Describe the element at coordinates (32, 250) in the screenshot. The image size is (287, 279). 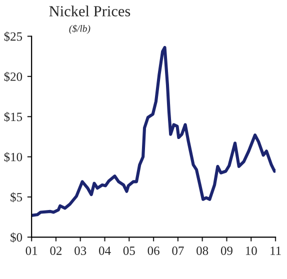
I see `x-tick-label: 01` at that location.